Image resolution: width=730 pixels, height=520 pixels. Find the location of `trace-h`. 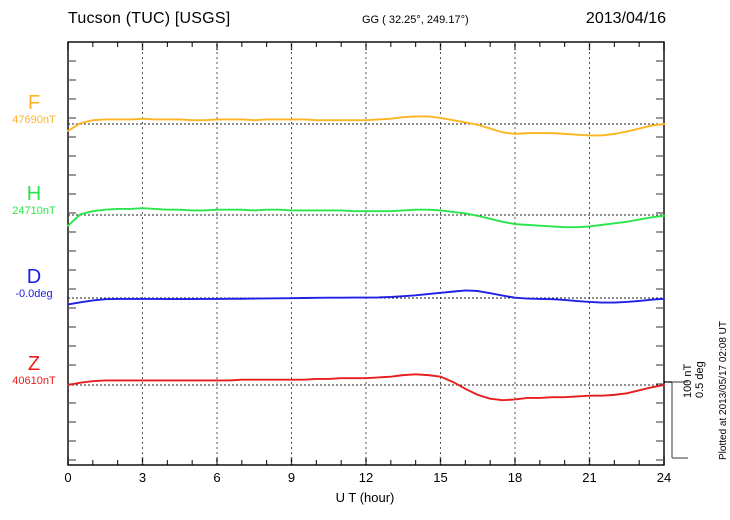

trace-h is located at coordinates (366, 218).